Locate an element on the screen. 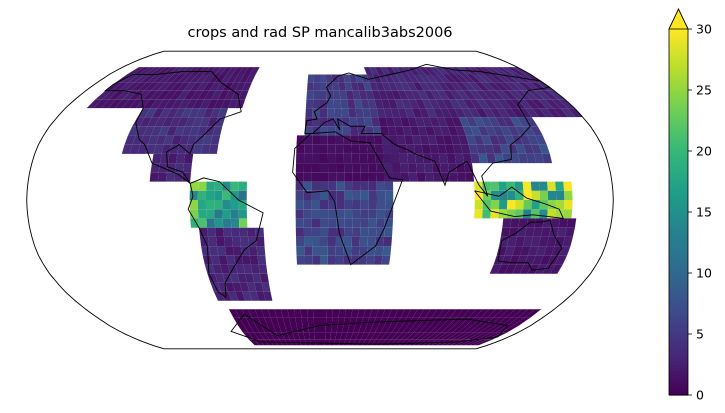 The image size is (725, 413). colorbar-gradient is located at coordinates (678, 212).